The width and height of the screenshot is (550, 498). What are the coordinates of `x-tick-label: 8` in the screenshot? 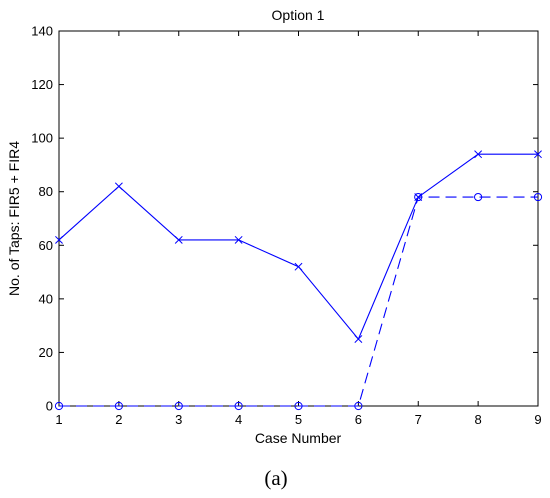 It's located at (478, 419).